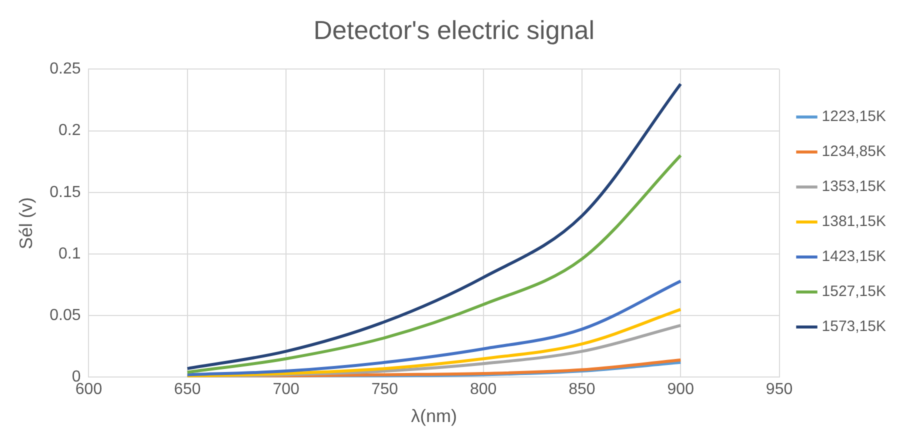 This screenshot has width=908, height=444. What do you see at coordinates (384, 389) in the screenshot?
I see `x-tick-label: 750` at bounding box center [384, 389].